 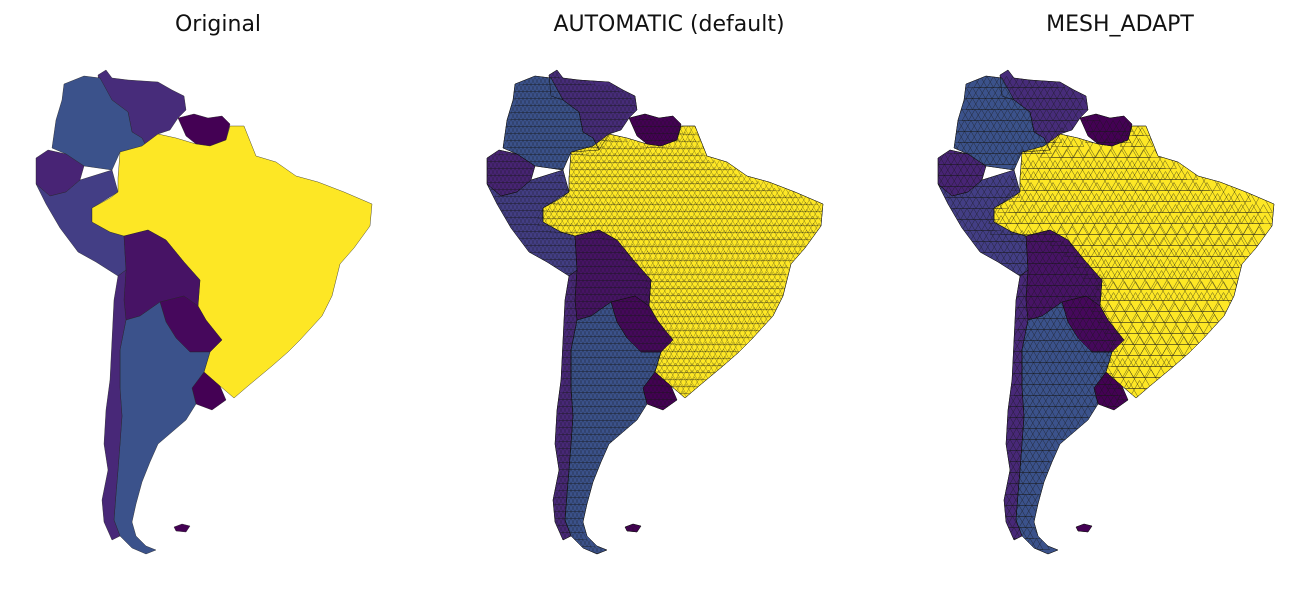 I want to click on panel-title: AUTOMATIC (default), so click(x=669, y=24).